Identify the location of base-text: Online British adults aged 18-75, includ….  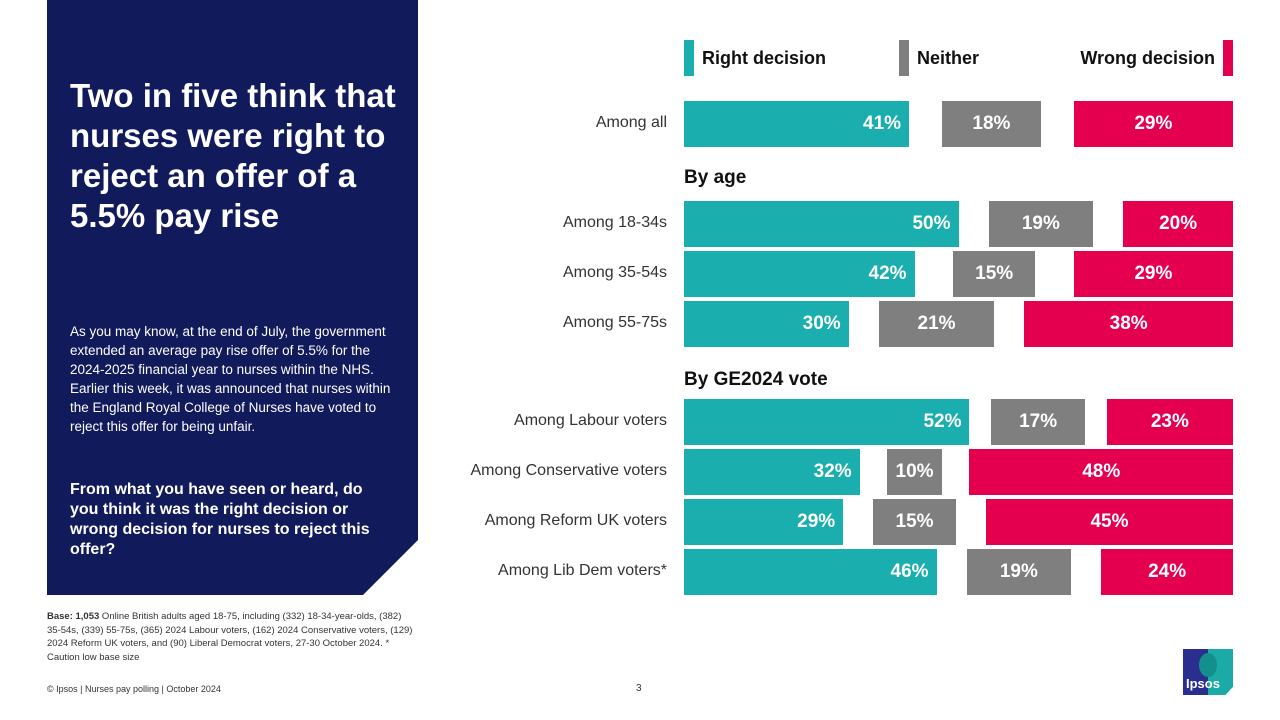
(230, 637).